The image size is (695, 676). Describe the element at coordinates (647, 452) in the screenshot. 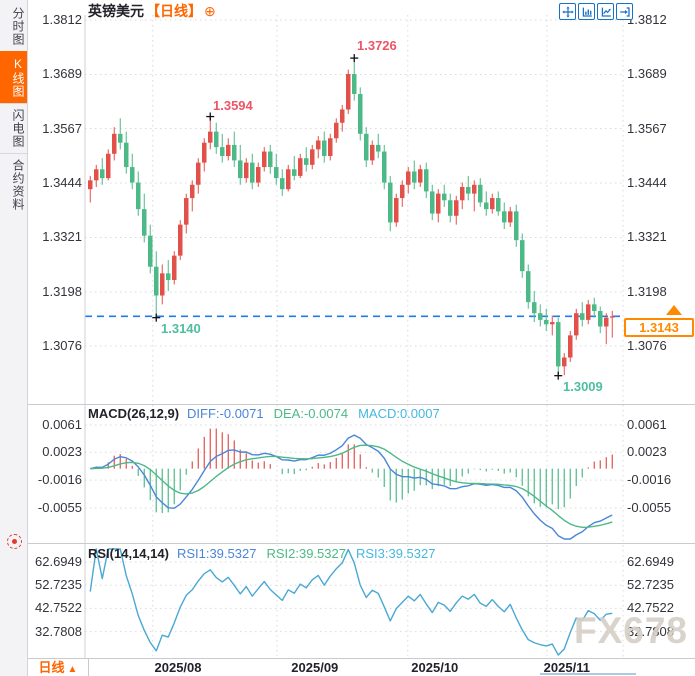

I see `macd-tick-label-right: 0.0023` at that location.